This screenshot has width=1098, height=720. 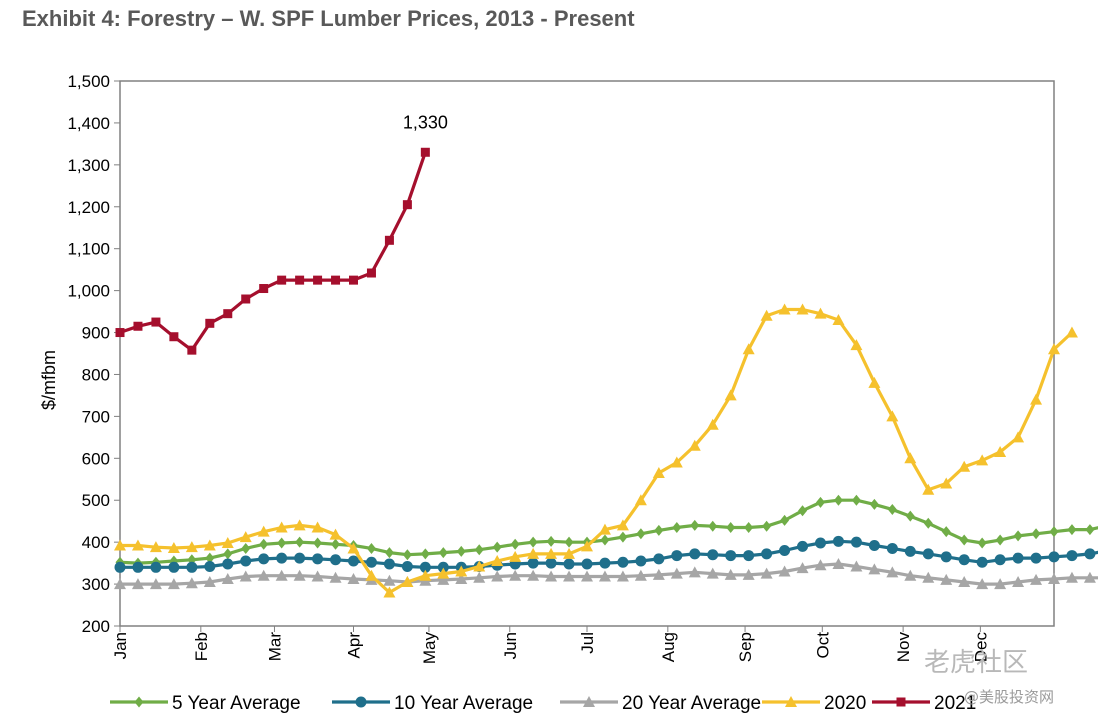 I want to click on y-tick-label: 500, so click(x=96, y=500).